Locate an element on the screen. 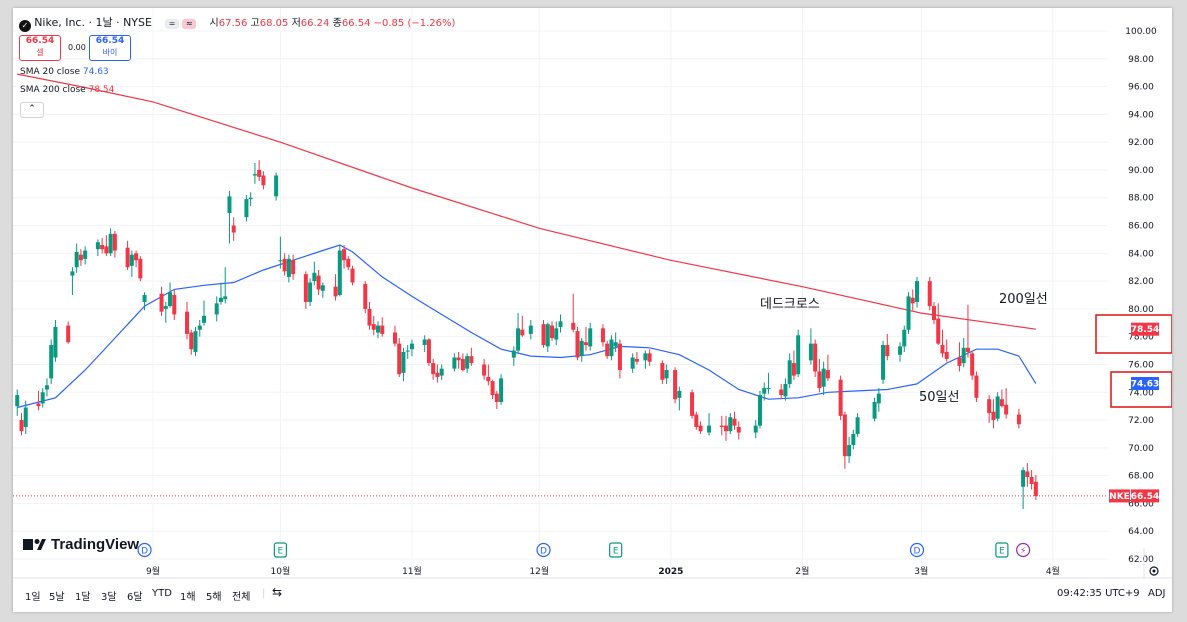 The image size is (1187, 622). y-tick-label: 84.00 is located at coordinates (1141, 254).